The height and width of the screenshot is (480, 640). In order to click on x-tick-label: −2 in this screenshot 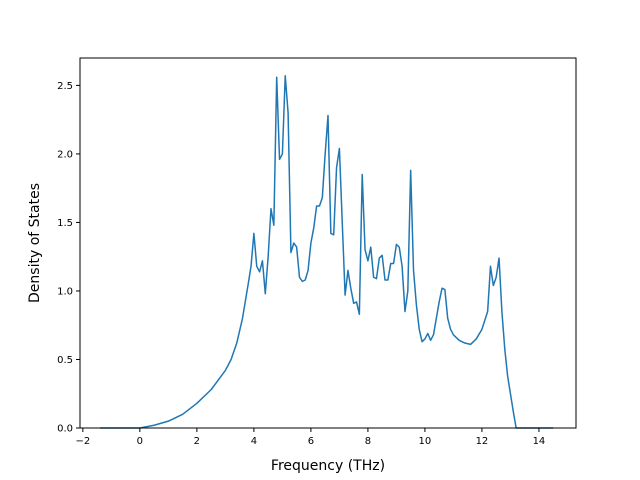, I will do `click(82, 441)`.